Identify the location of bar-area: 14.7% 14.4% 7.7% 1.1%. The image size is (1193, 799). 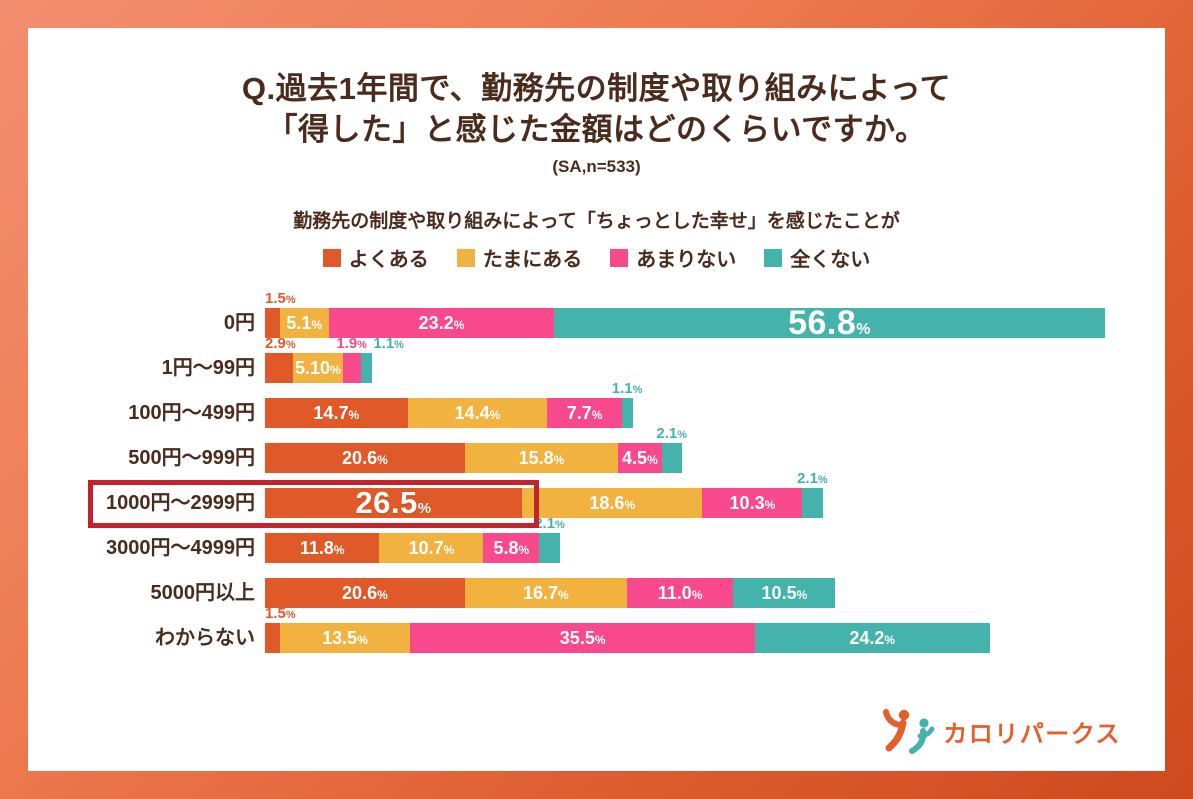
(715, 404).